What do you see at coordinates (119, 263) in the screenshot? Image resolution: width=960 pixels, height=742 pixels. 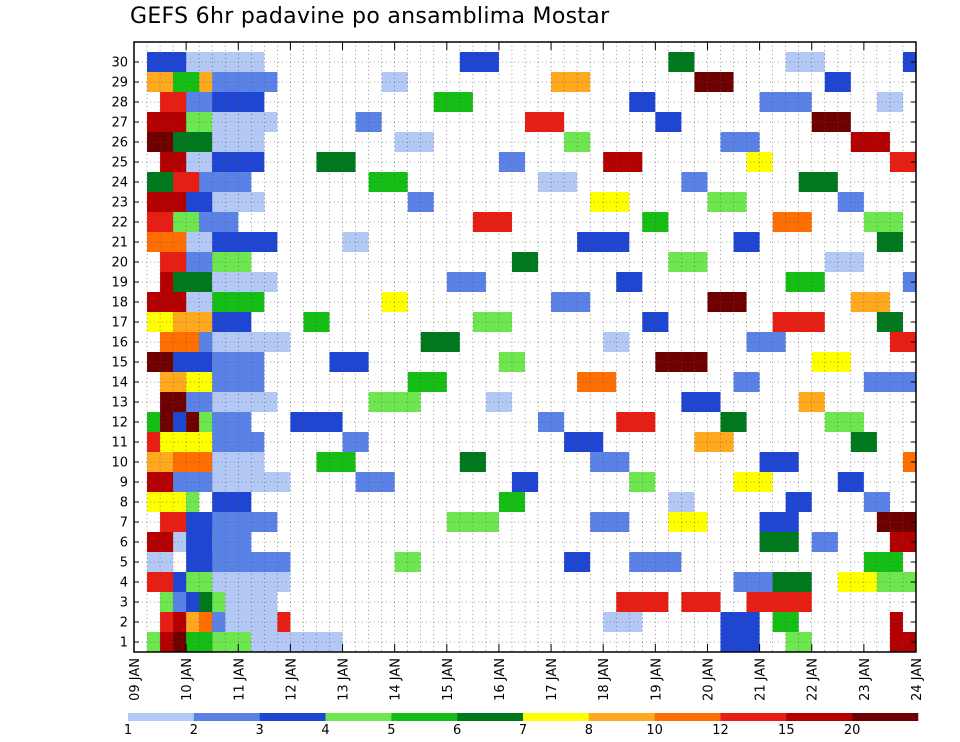 I see `y-tick-label: 20` at bounding box center [119, 263].